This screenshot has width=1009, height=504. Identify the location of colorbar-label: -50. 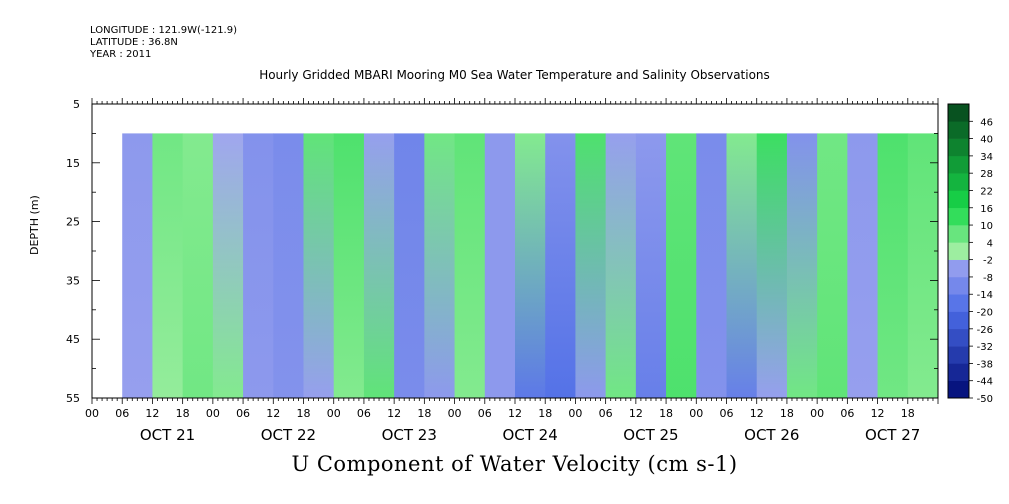
(985, 399).